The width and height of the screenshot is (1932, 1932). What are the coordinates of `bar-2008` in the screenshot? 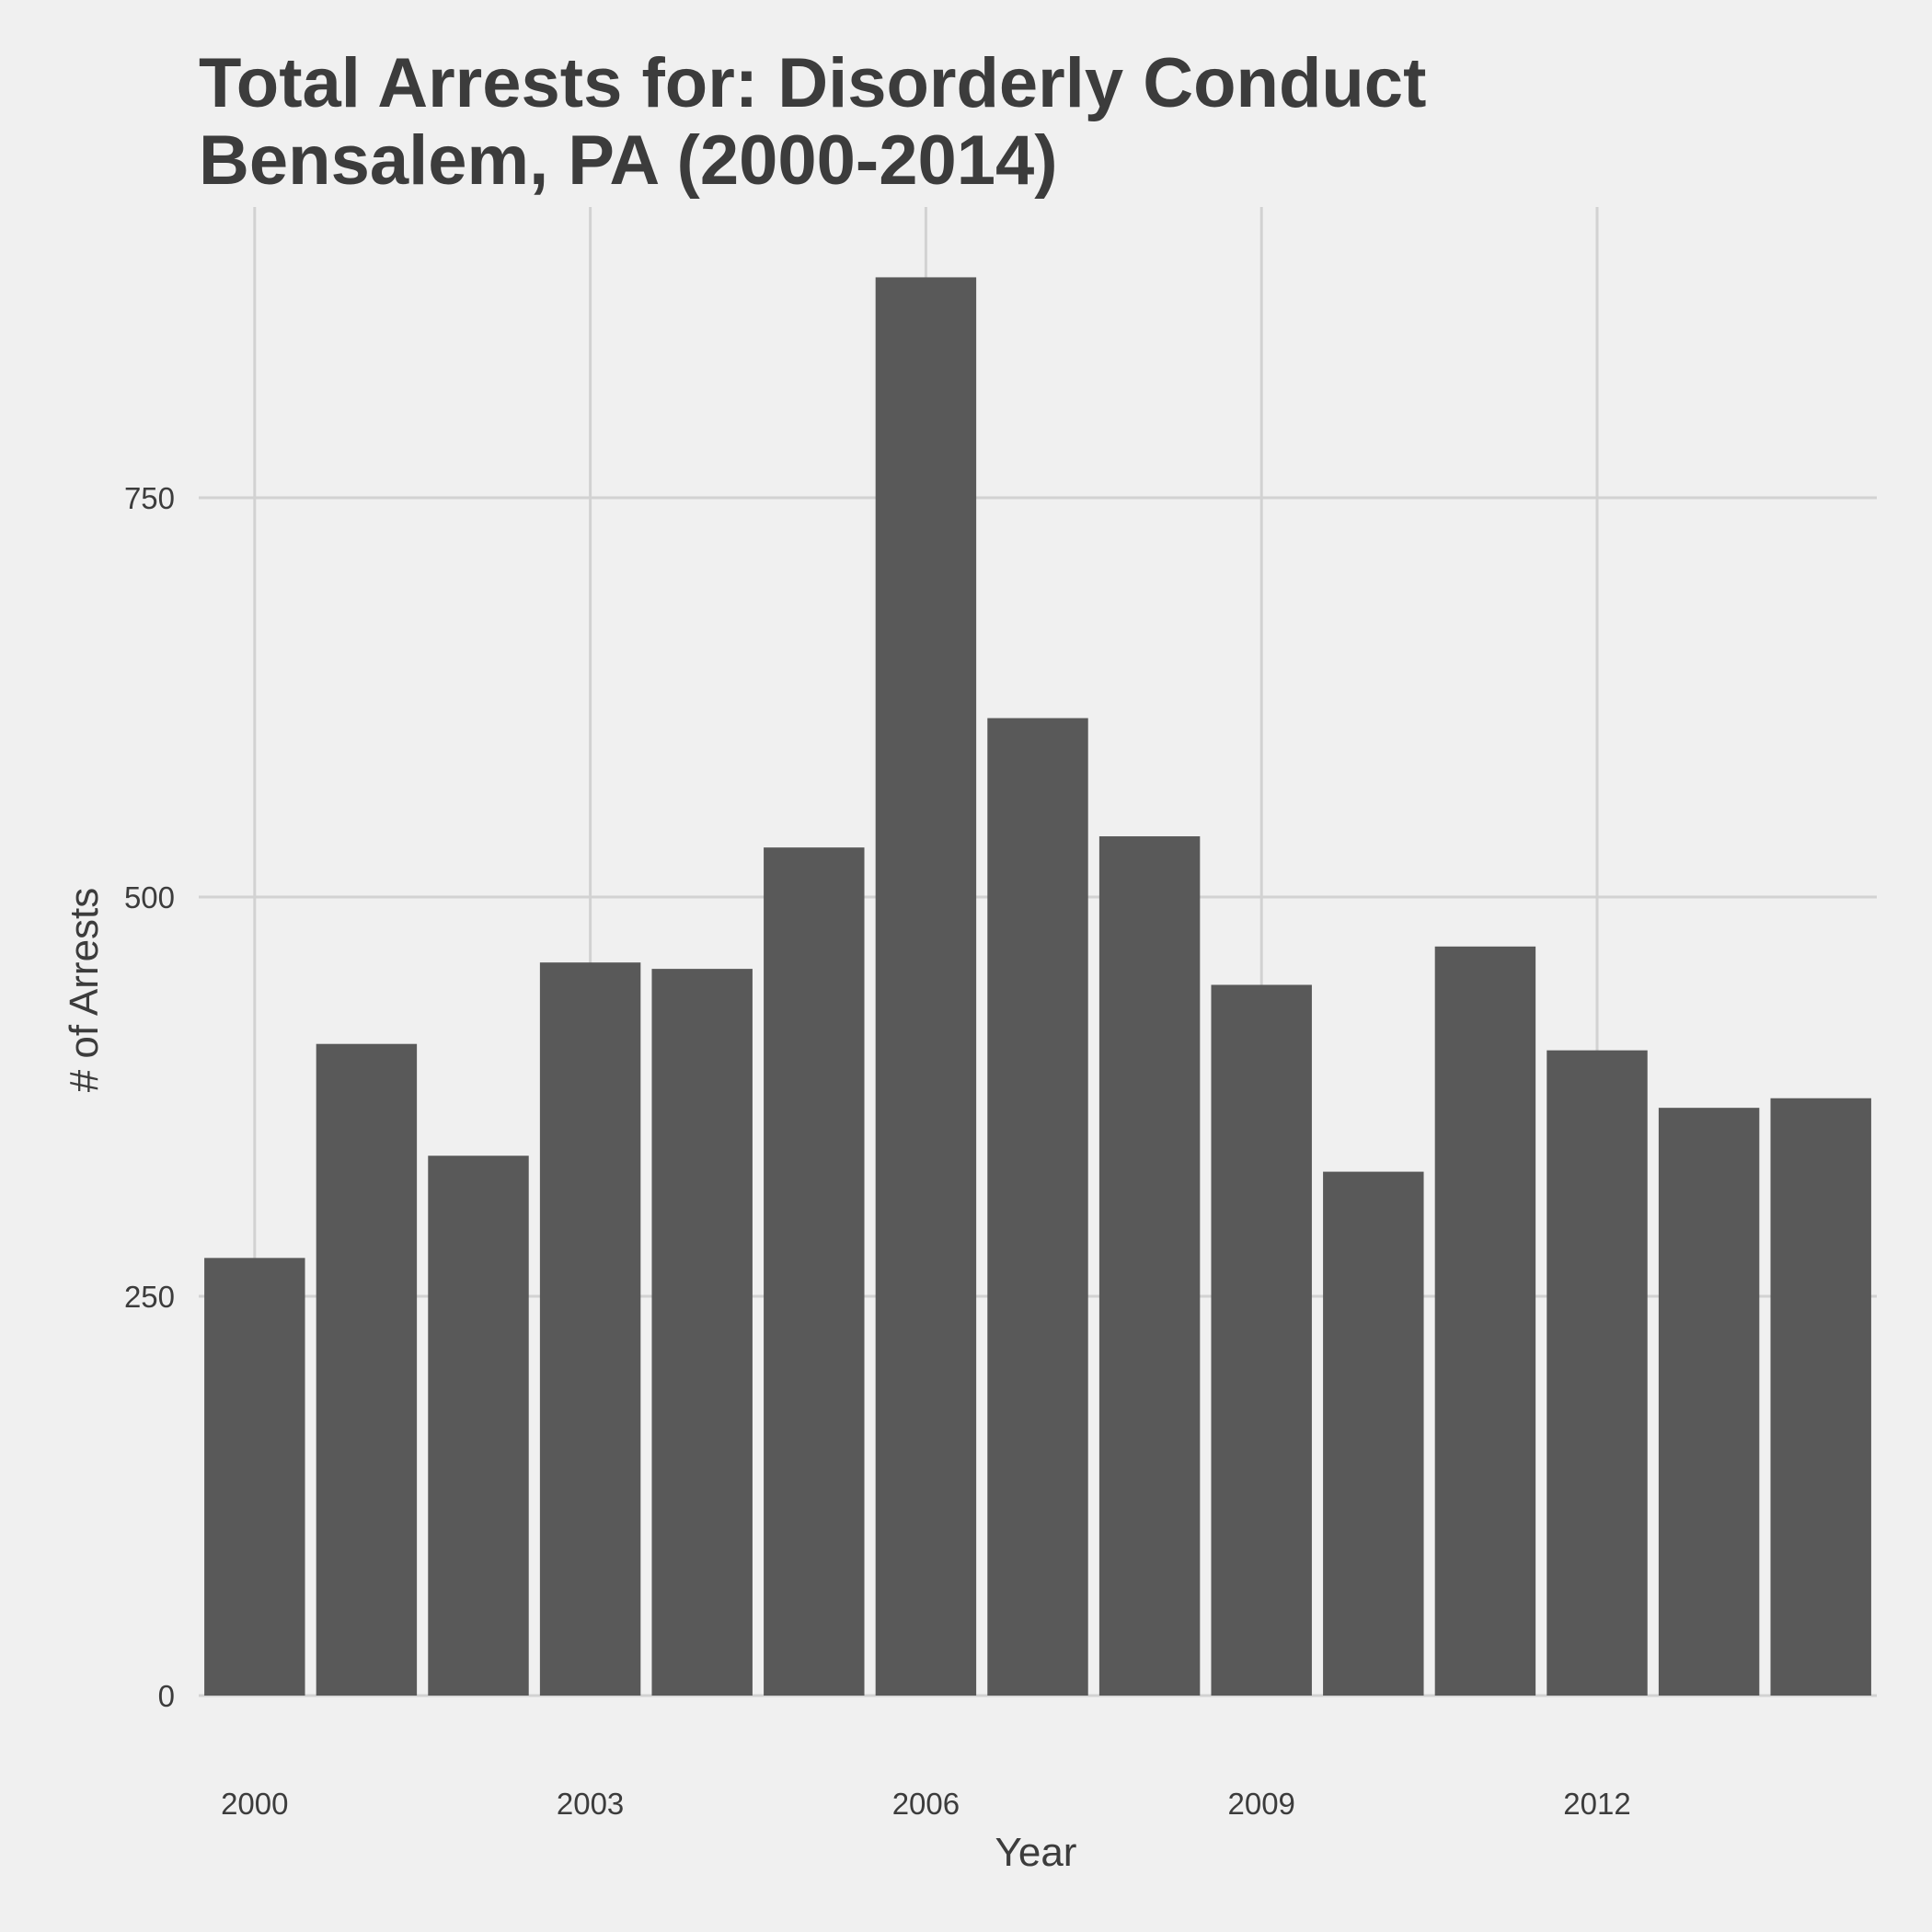 It's located at (1149, 1266).